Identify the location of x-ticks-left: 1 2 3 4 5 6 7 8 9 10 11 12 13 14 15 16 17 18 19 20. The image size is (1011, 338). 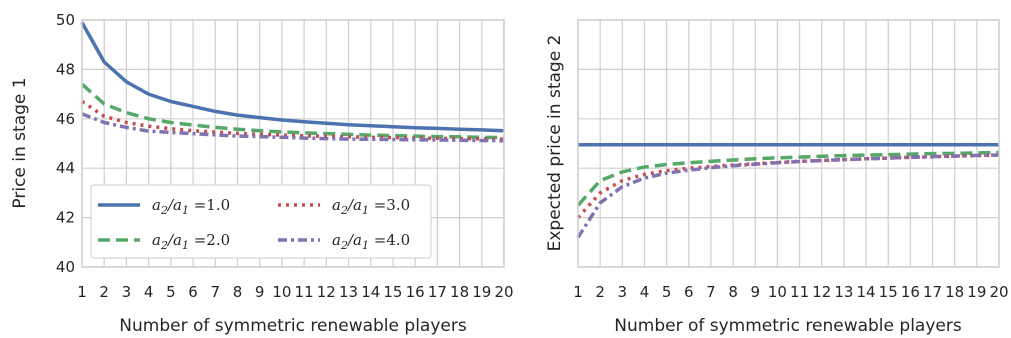
(295, 292).